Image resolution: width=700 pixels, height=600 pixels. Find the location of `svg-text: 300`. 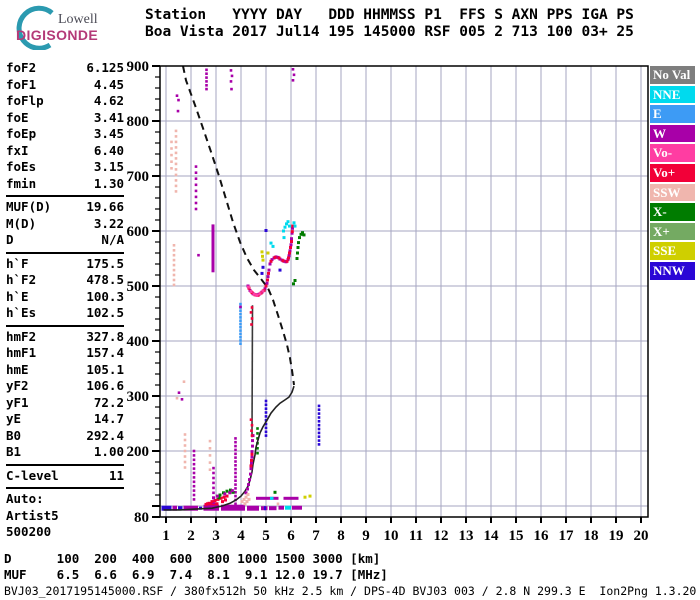

svg-text: 300 is located at coordinates (138, 397).